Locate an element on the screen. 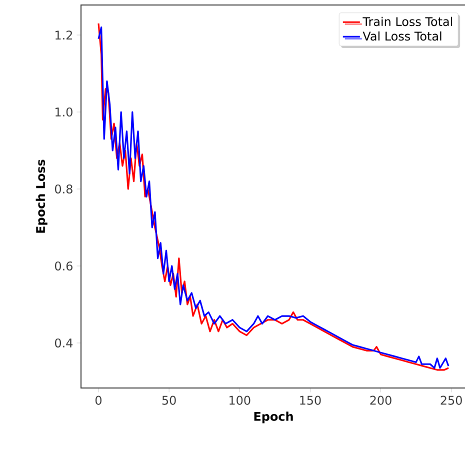 This screenshot has width=465, height=452. y-axis-title: Epoch Loss is located at coordinates (42, 196).